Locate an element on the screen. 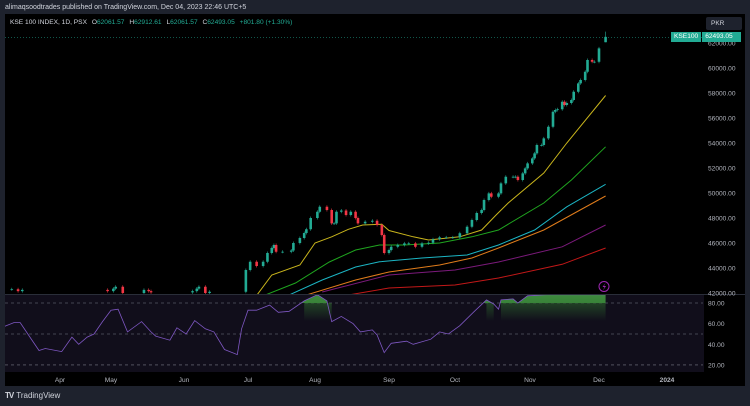 This screenshot has height=406, width=750. price-axis-tick: 58000.00 is located at coordinates (722, 94).